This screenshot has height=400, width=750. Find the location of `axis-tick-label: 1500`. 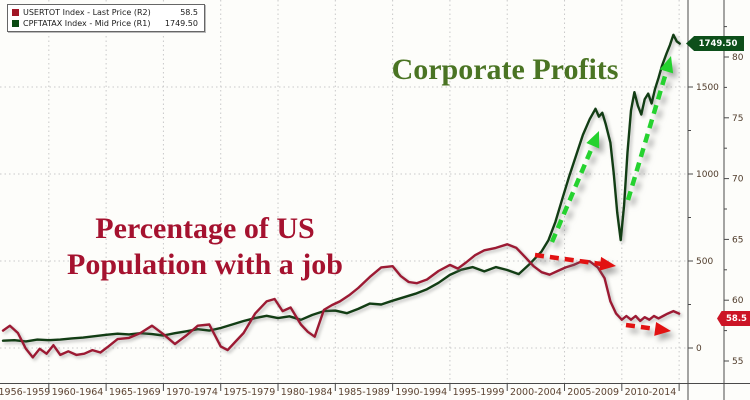

axis-tick-label: 1500 is located at coordinates (707, 88).